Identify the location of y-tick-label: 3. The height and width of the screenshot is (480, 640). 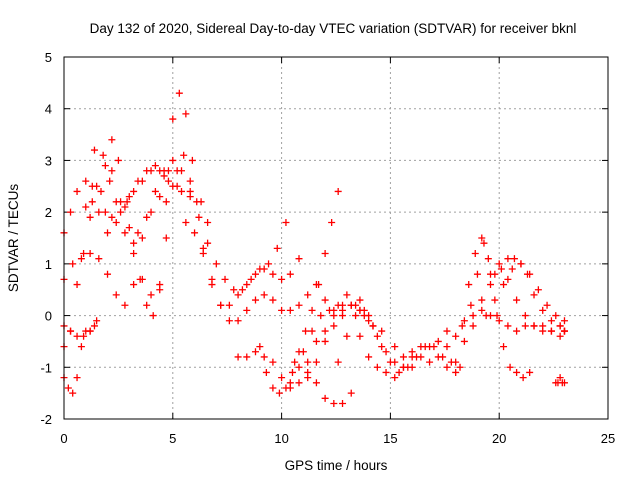
(48, 160).